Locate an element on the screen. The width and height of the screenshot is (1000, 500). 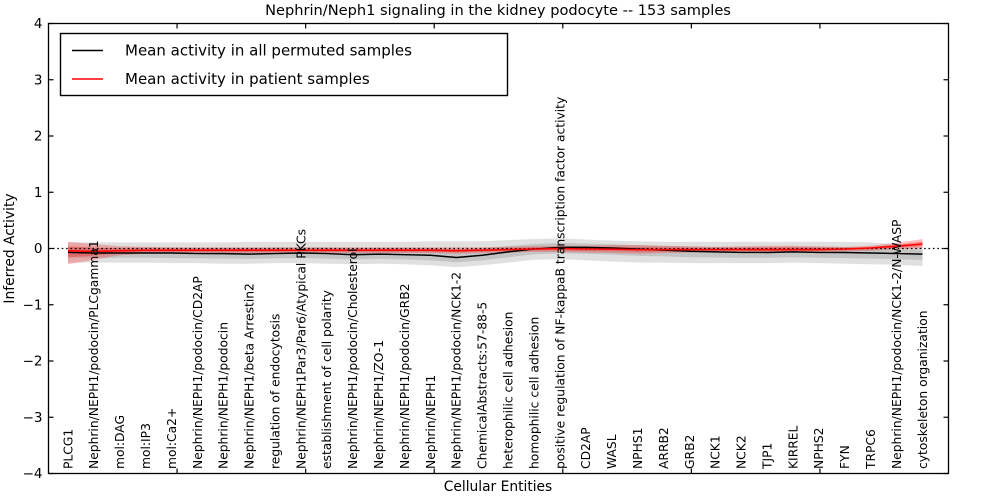
x-tick-label-entity: Nephrin/NEPH1/podocin/PLCgamma1 is located at coordinates (94, 354).